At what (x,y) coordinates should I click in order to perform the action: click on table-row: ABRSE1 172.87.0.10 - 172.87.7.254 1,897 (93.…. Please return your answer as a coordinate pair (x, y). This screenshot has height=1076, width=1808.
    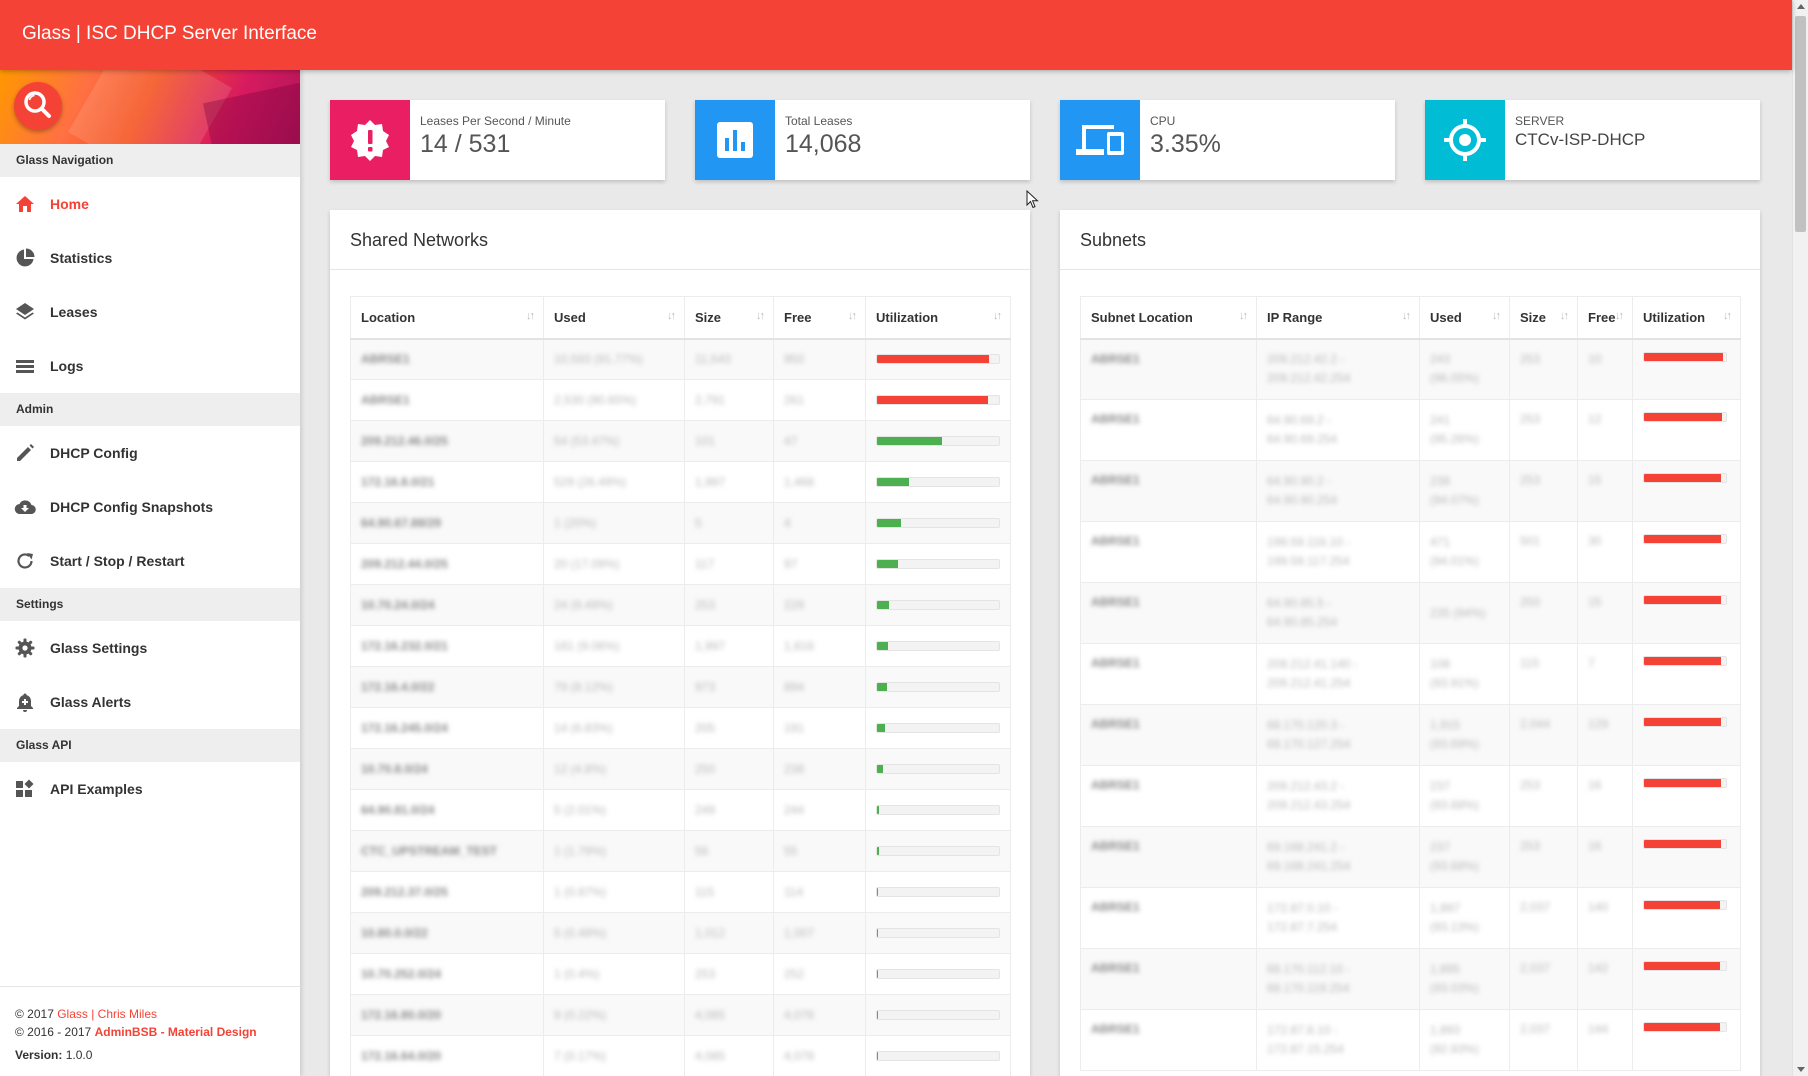
    Looking at the image, I should click on (1410, 918).